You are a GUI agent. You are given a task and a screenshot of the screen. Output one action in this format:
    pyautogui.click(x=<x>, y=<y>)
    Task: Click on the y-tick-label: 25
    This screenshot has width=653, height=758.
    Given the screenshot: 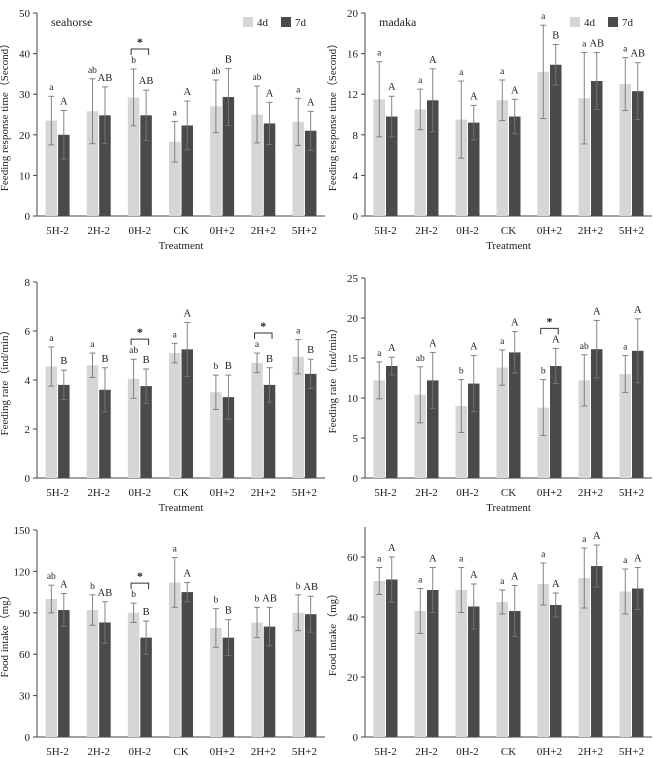 What is the action you would take?
    pyautogui.click(x=353, y=279)
    